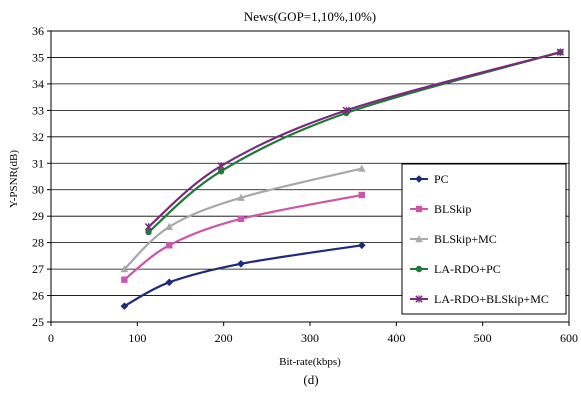  I want to click on legend-item: BLSkip+MC, so click(453, 239).